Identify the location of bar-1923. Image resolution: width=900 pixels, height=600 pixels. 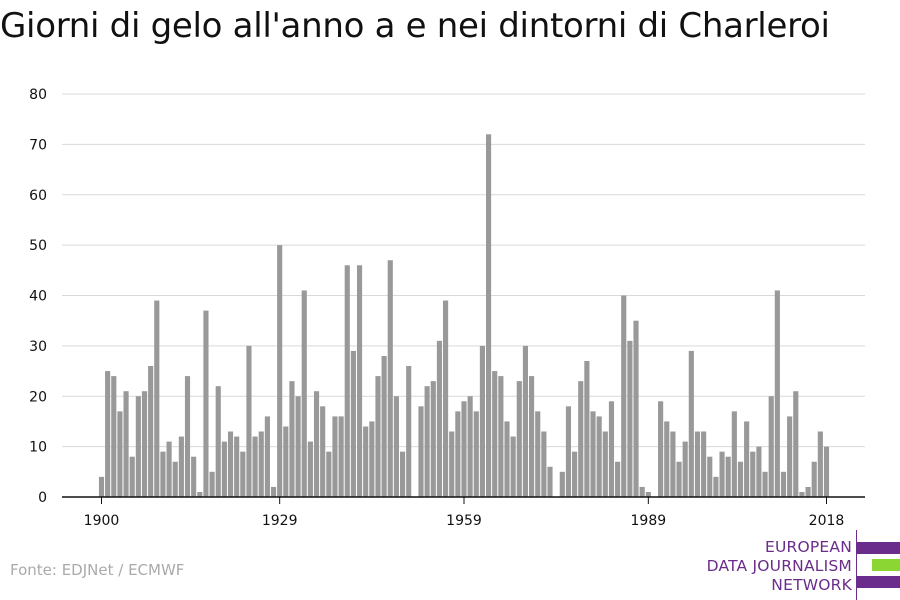
(243, 474).